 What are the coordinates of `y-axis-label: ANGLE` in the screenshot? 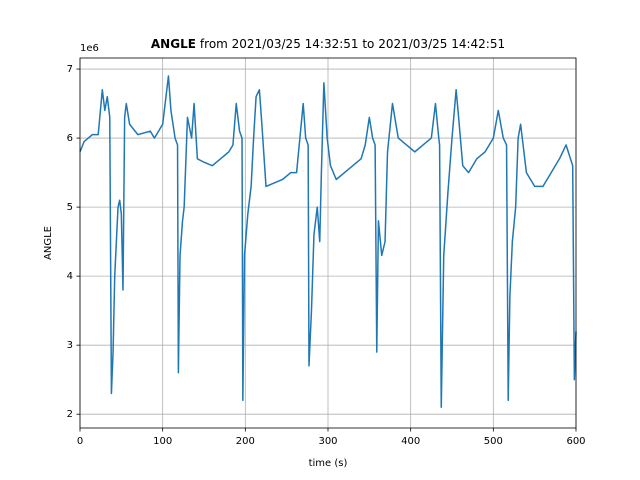 It's located at (48, 243).